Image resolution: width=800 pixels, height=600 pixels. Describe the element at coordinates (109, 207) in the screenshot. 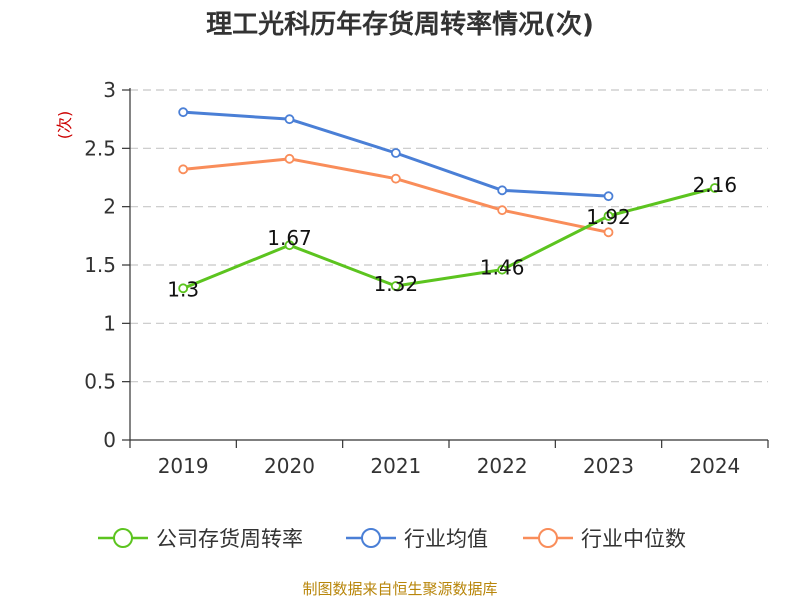

I see `y-tick-label: 2` at that location.